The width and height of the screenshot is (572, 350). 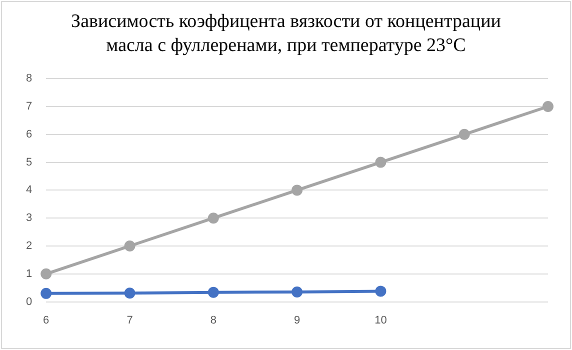 I want to click on x-tick-label: 8, so click(x=213, y=320).